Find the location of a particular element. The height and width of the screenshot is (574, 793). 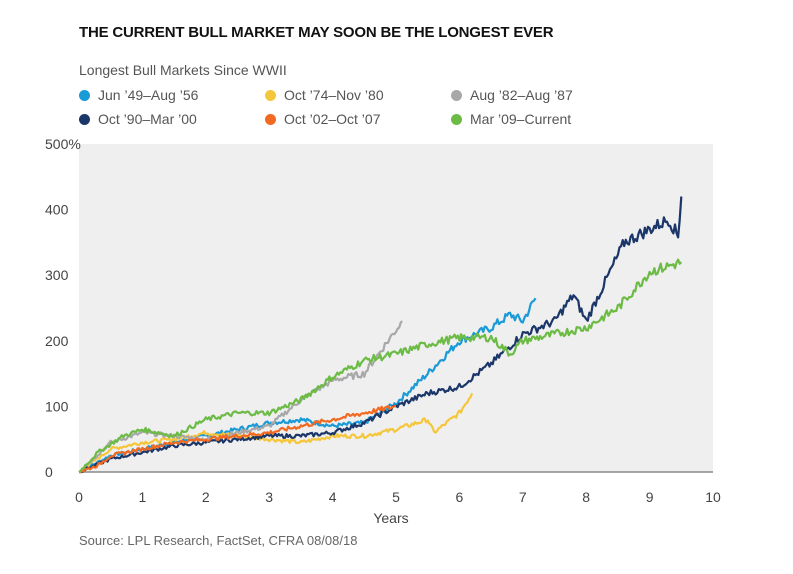

legend-item: Oct ’02–Oct ’07 is located at coordinates (323, 119).